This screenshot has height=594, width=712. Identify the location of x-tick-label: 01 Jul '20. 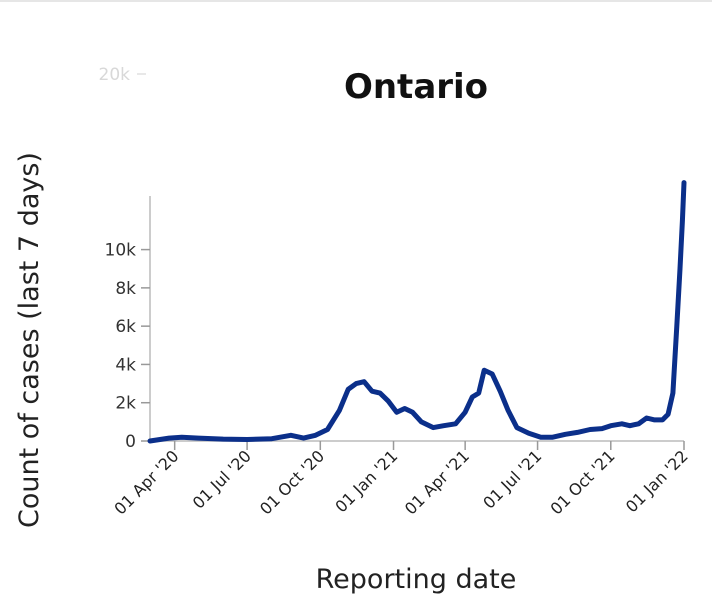
(222, 479).